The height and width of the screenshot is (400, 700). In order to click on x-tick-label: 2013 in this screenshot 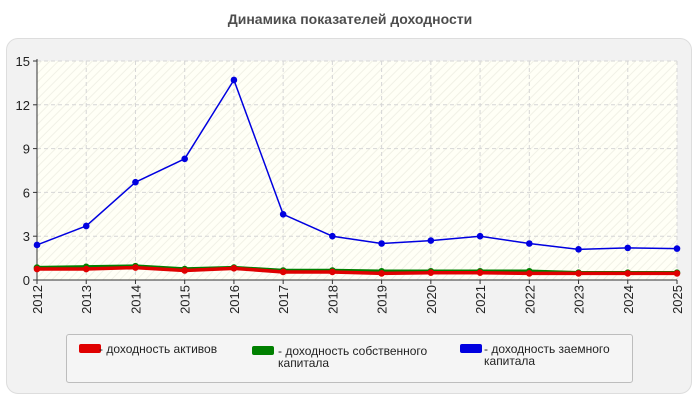, I will do `click(86, 299)`.